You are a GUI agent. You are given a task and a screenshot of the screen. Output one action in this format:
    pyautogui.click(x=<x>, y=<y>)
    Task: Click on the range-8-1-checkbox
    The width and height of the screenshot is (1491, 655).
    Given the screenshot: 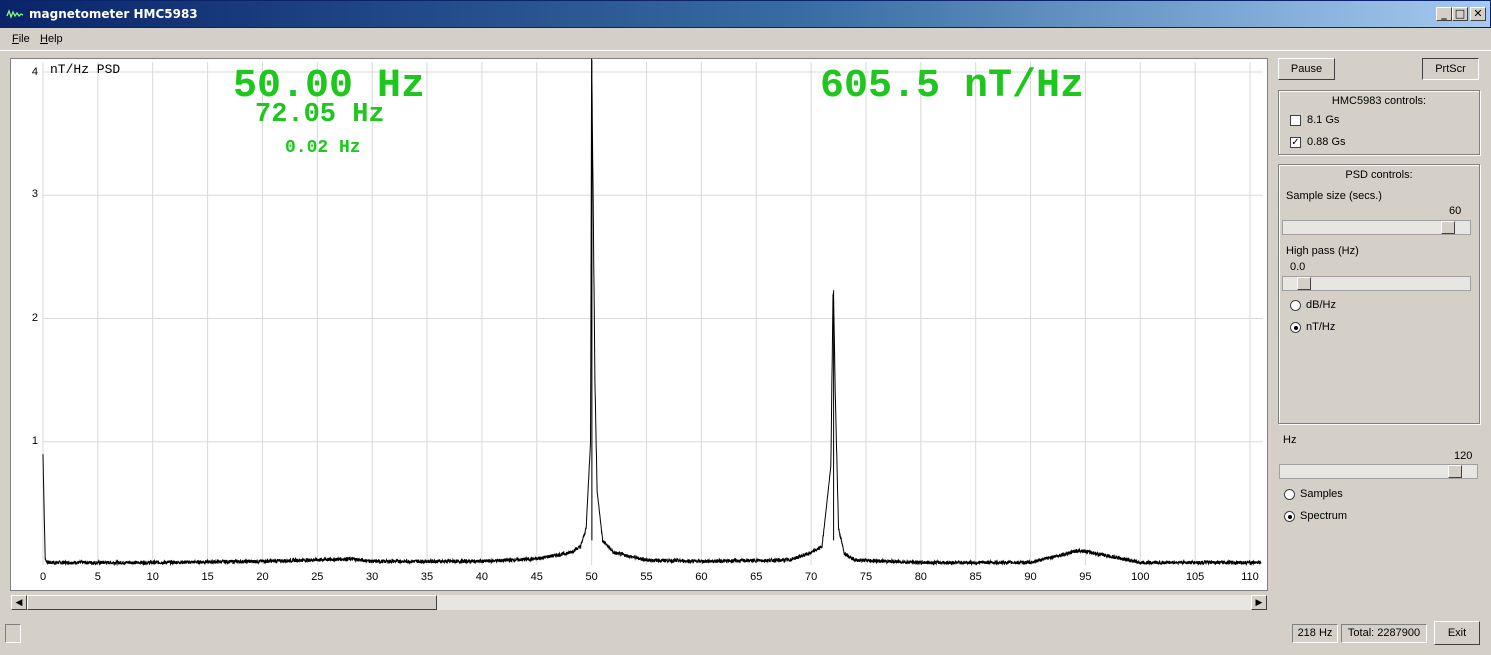 What is the action you would take?
    pyautogui.click(x=1295, y=120)
    